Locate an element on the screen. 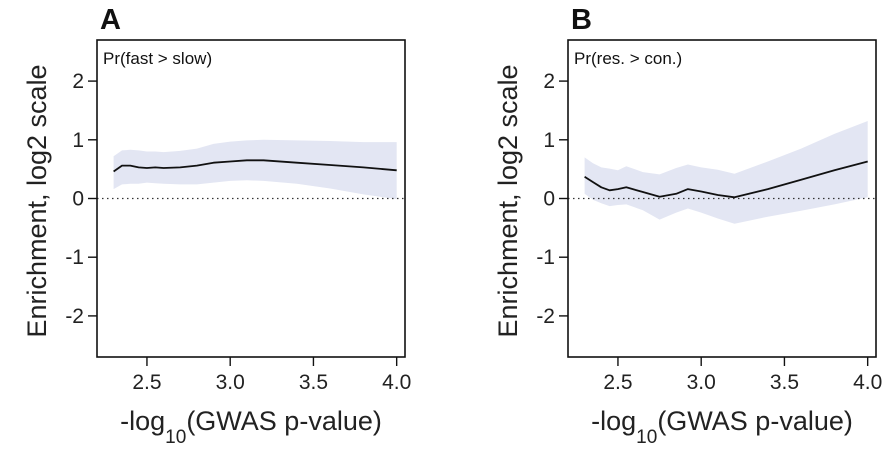 Image resolution: width=892 pixels, height=457 pixels. x-axis-label-b: -log10(GWAS p-value) is located at coordinates (722, 427).